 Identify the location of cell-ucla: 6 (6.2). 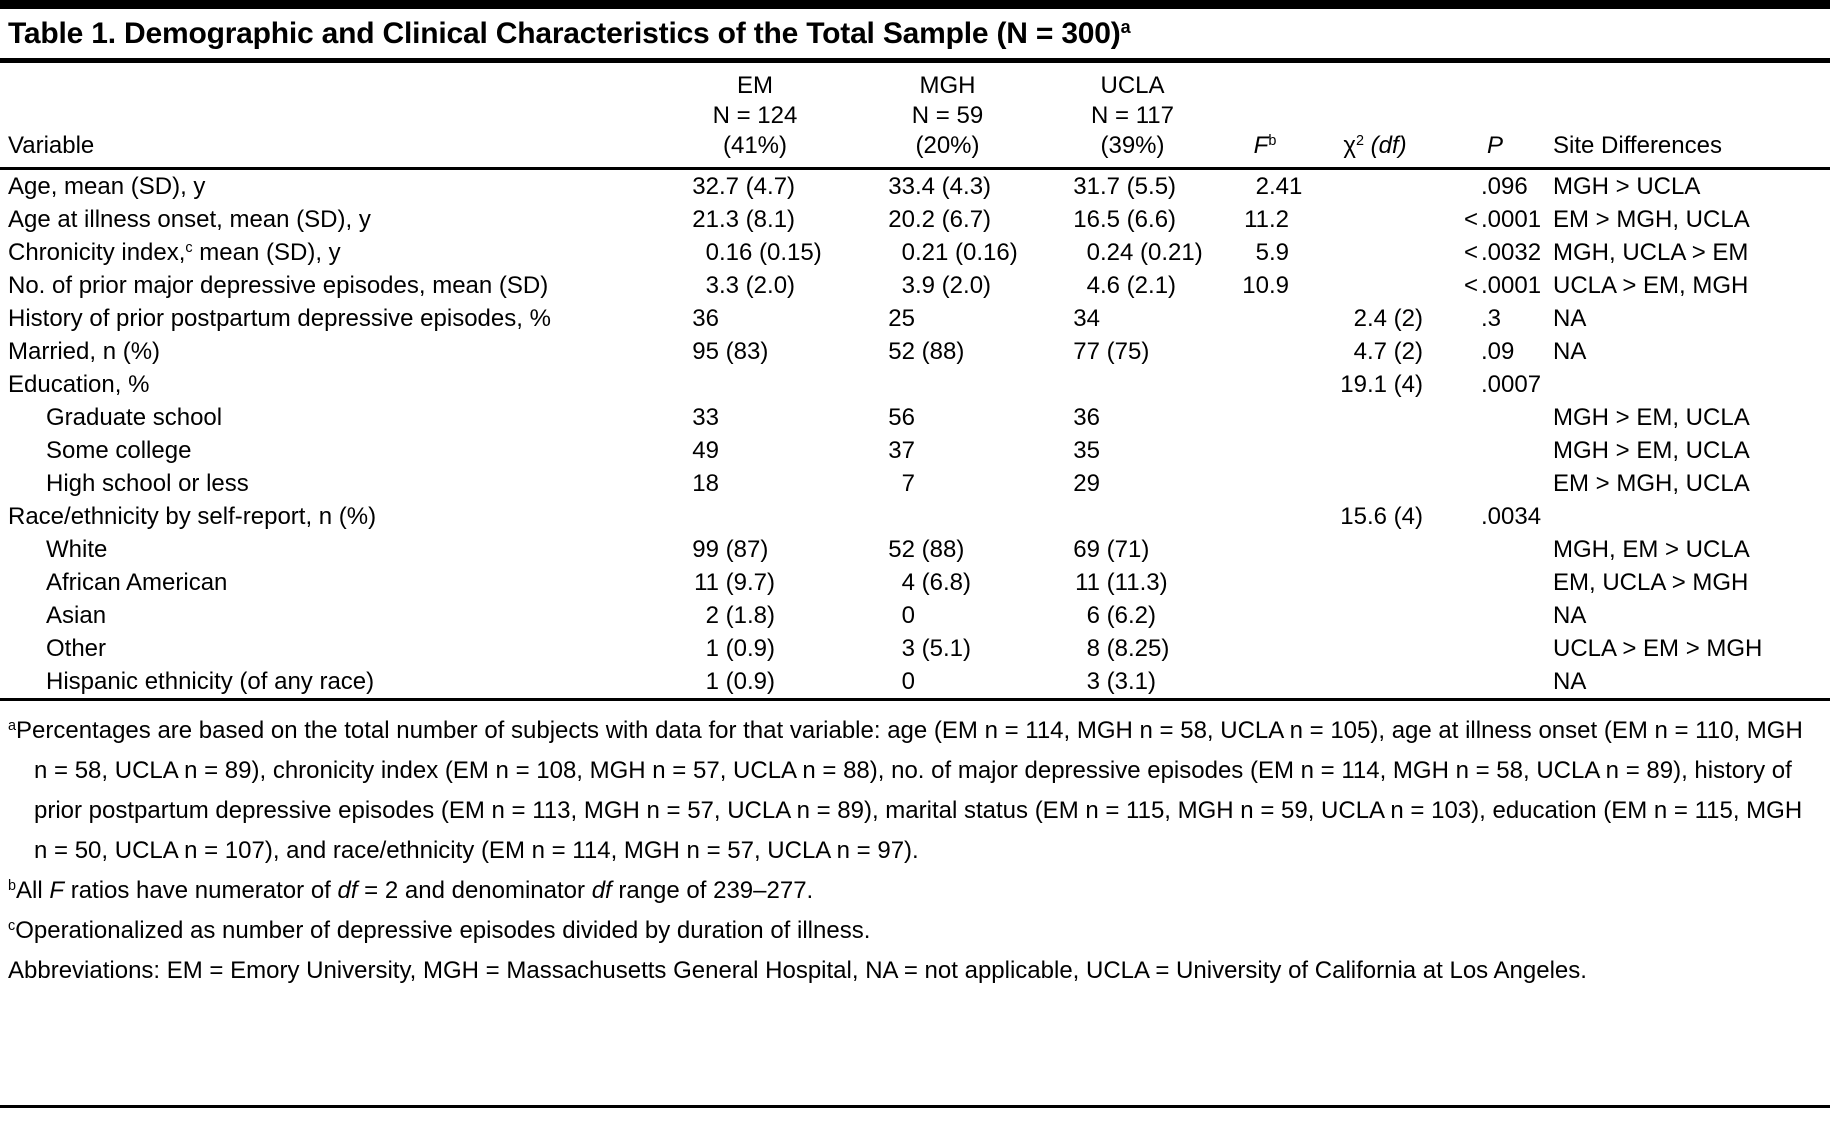
(1132, 615).